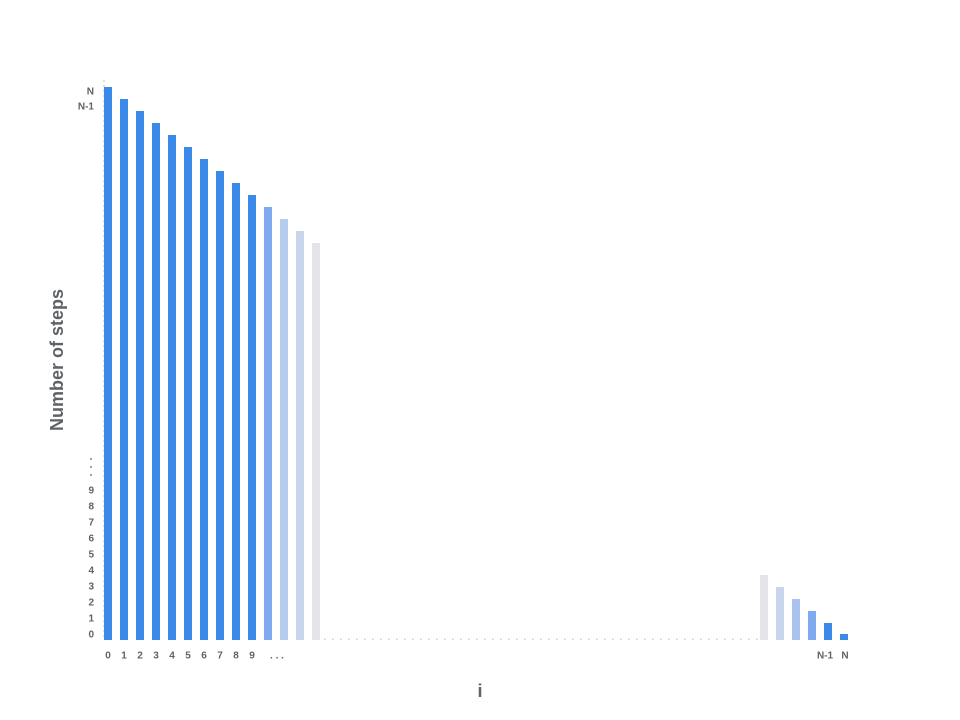 This screenshot has height=720, width=960. Describe the element at coordinates (172, 656) in the screenshot. I see `x-tick-label: 4` at that location.